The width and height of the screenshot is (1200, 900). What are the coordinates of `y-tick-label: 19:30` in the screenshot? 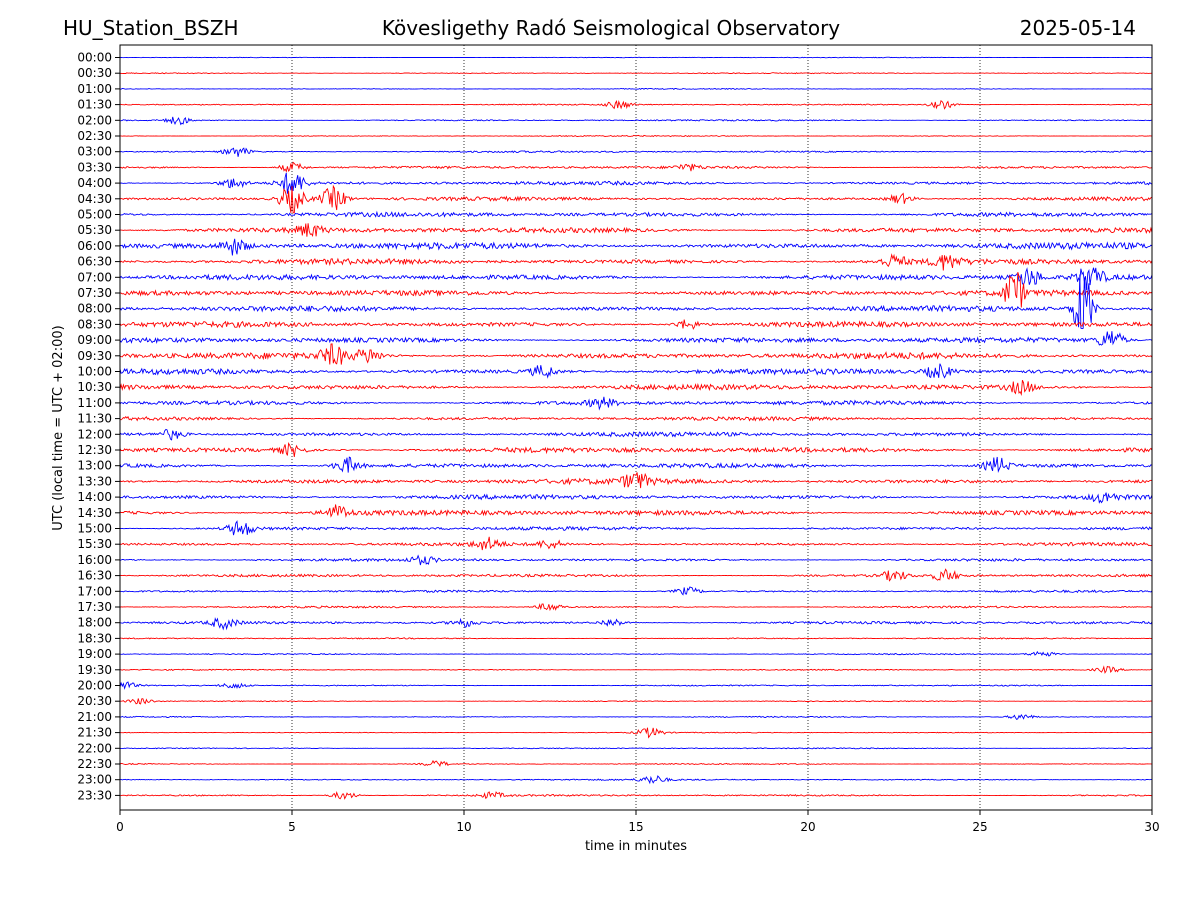 It's located at (94, 670).